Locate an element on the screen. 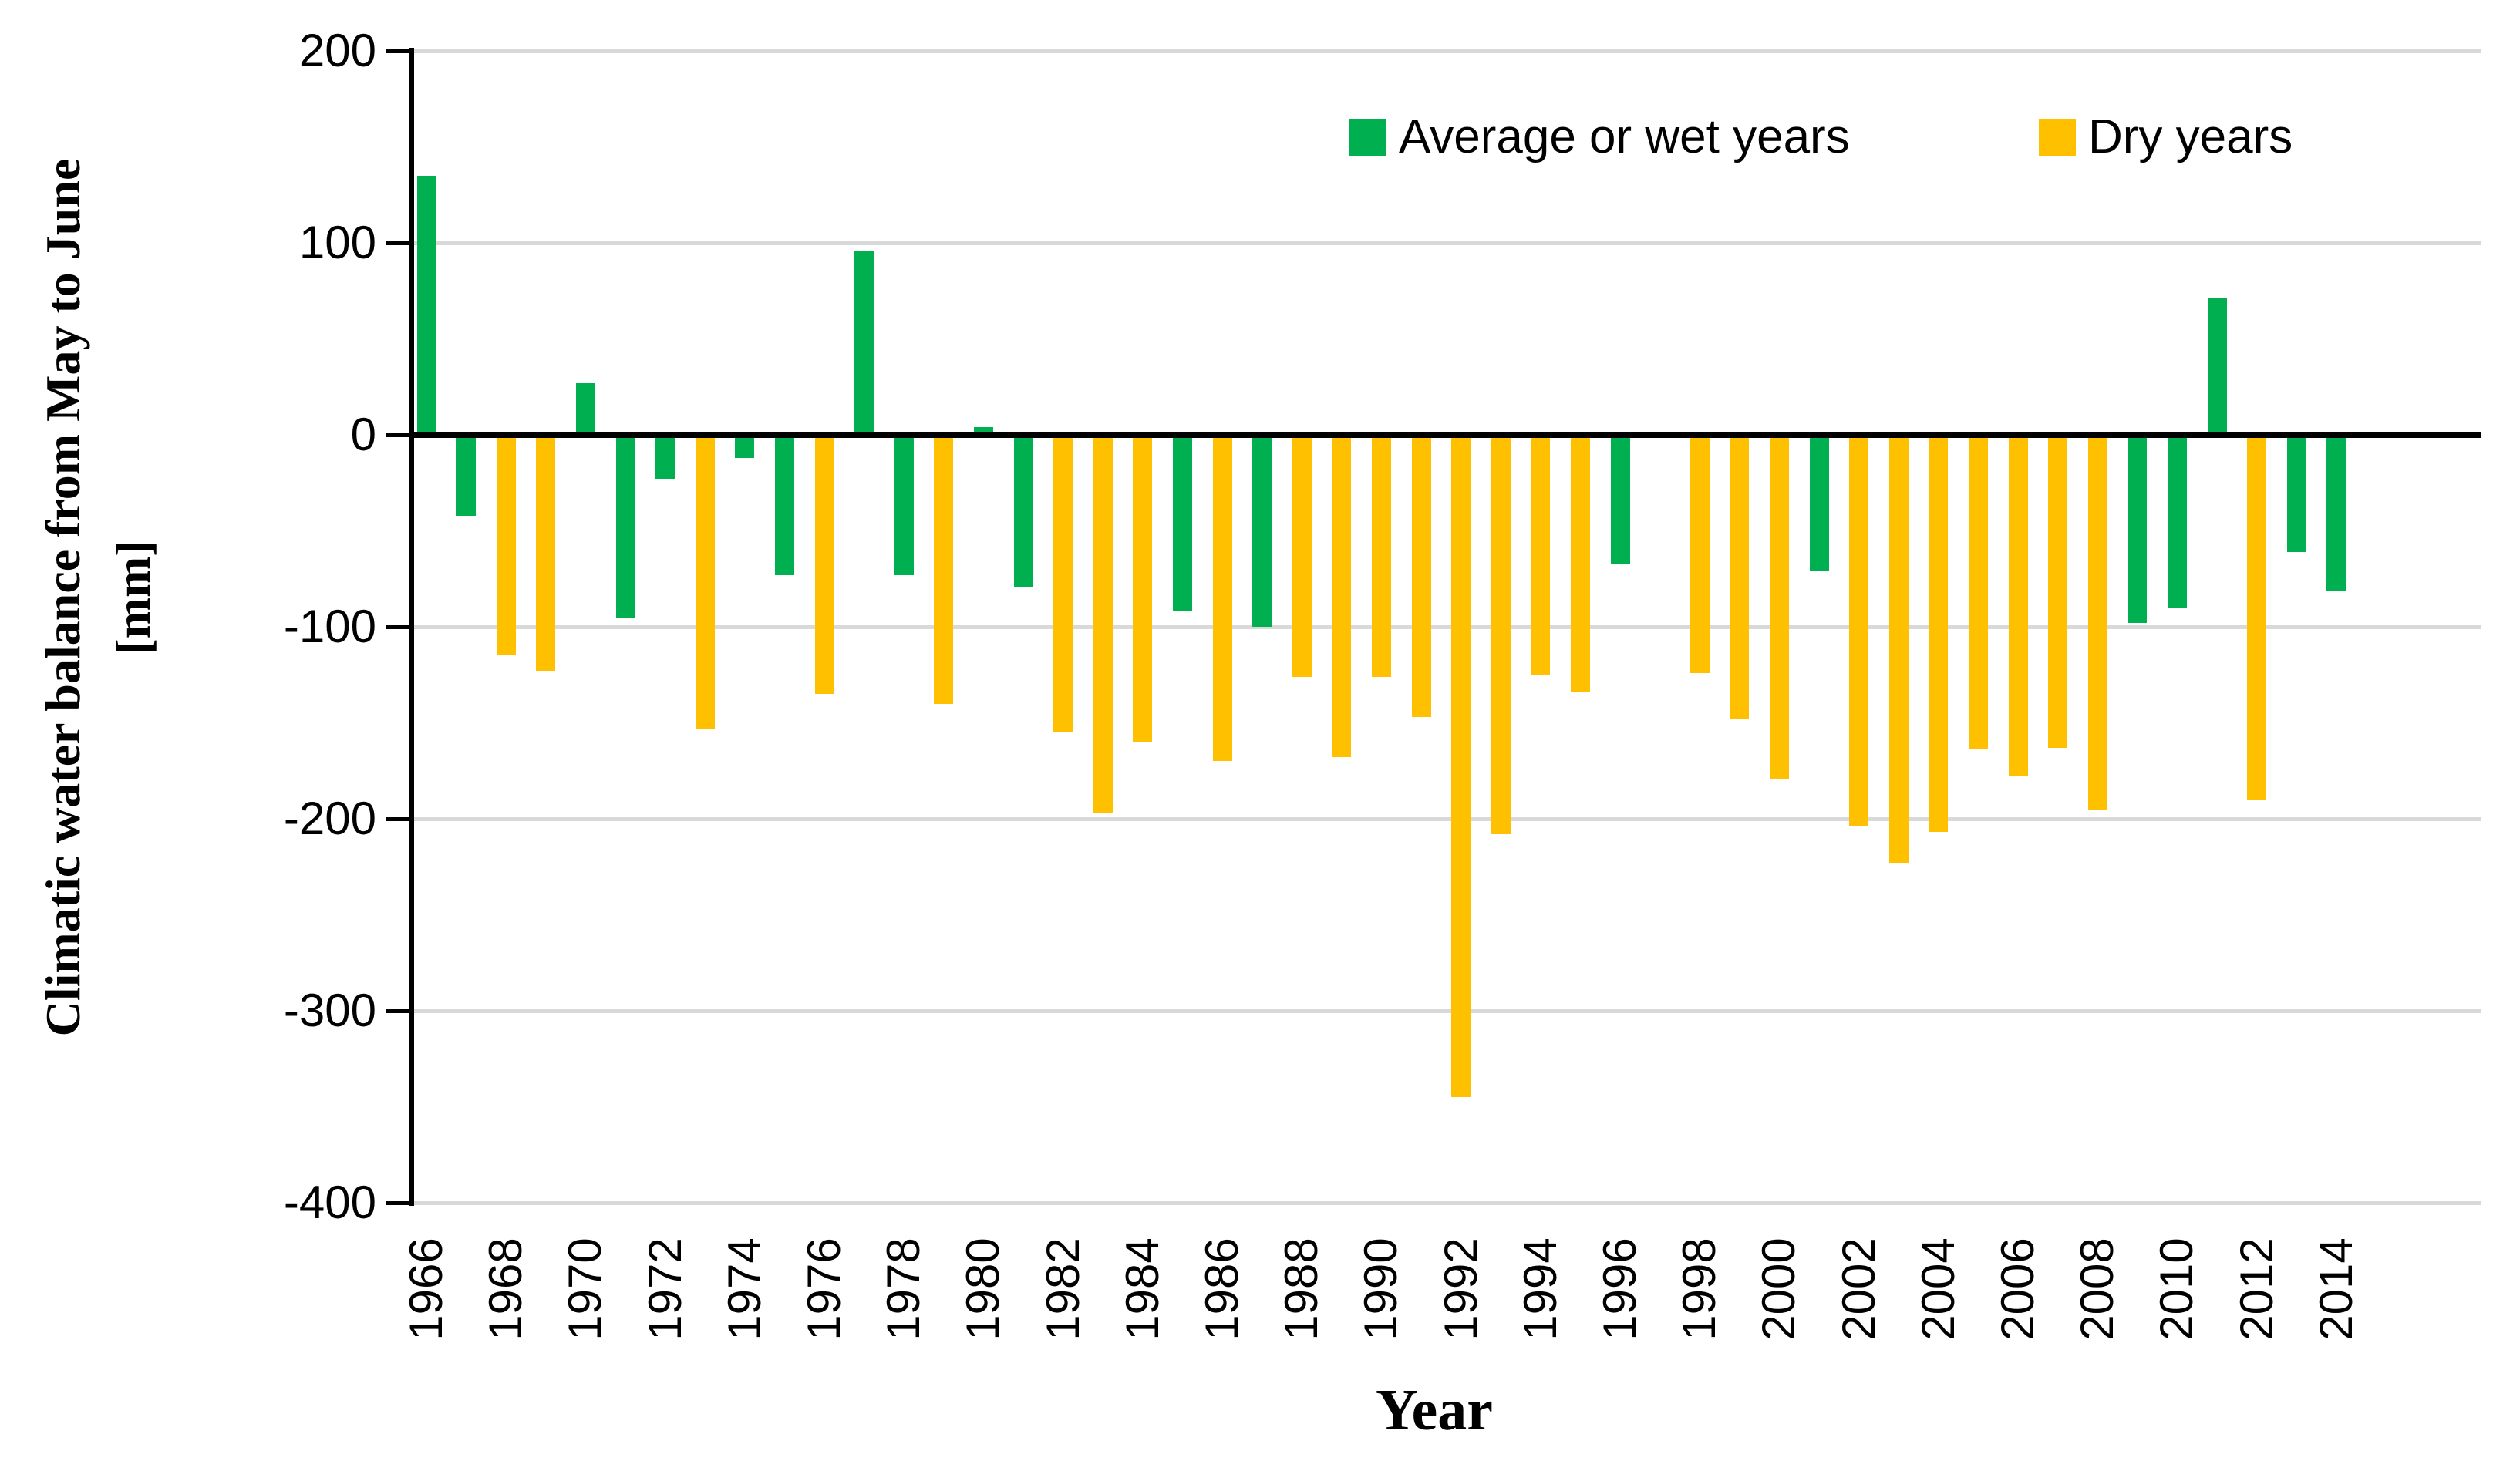 The width and height of the screenshot is (2520, 1461). bar-1969-dry is located at coordinates (546, 553).